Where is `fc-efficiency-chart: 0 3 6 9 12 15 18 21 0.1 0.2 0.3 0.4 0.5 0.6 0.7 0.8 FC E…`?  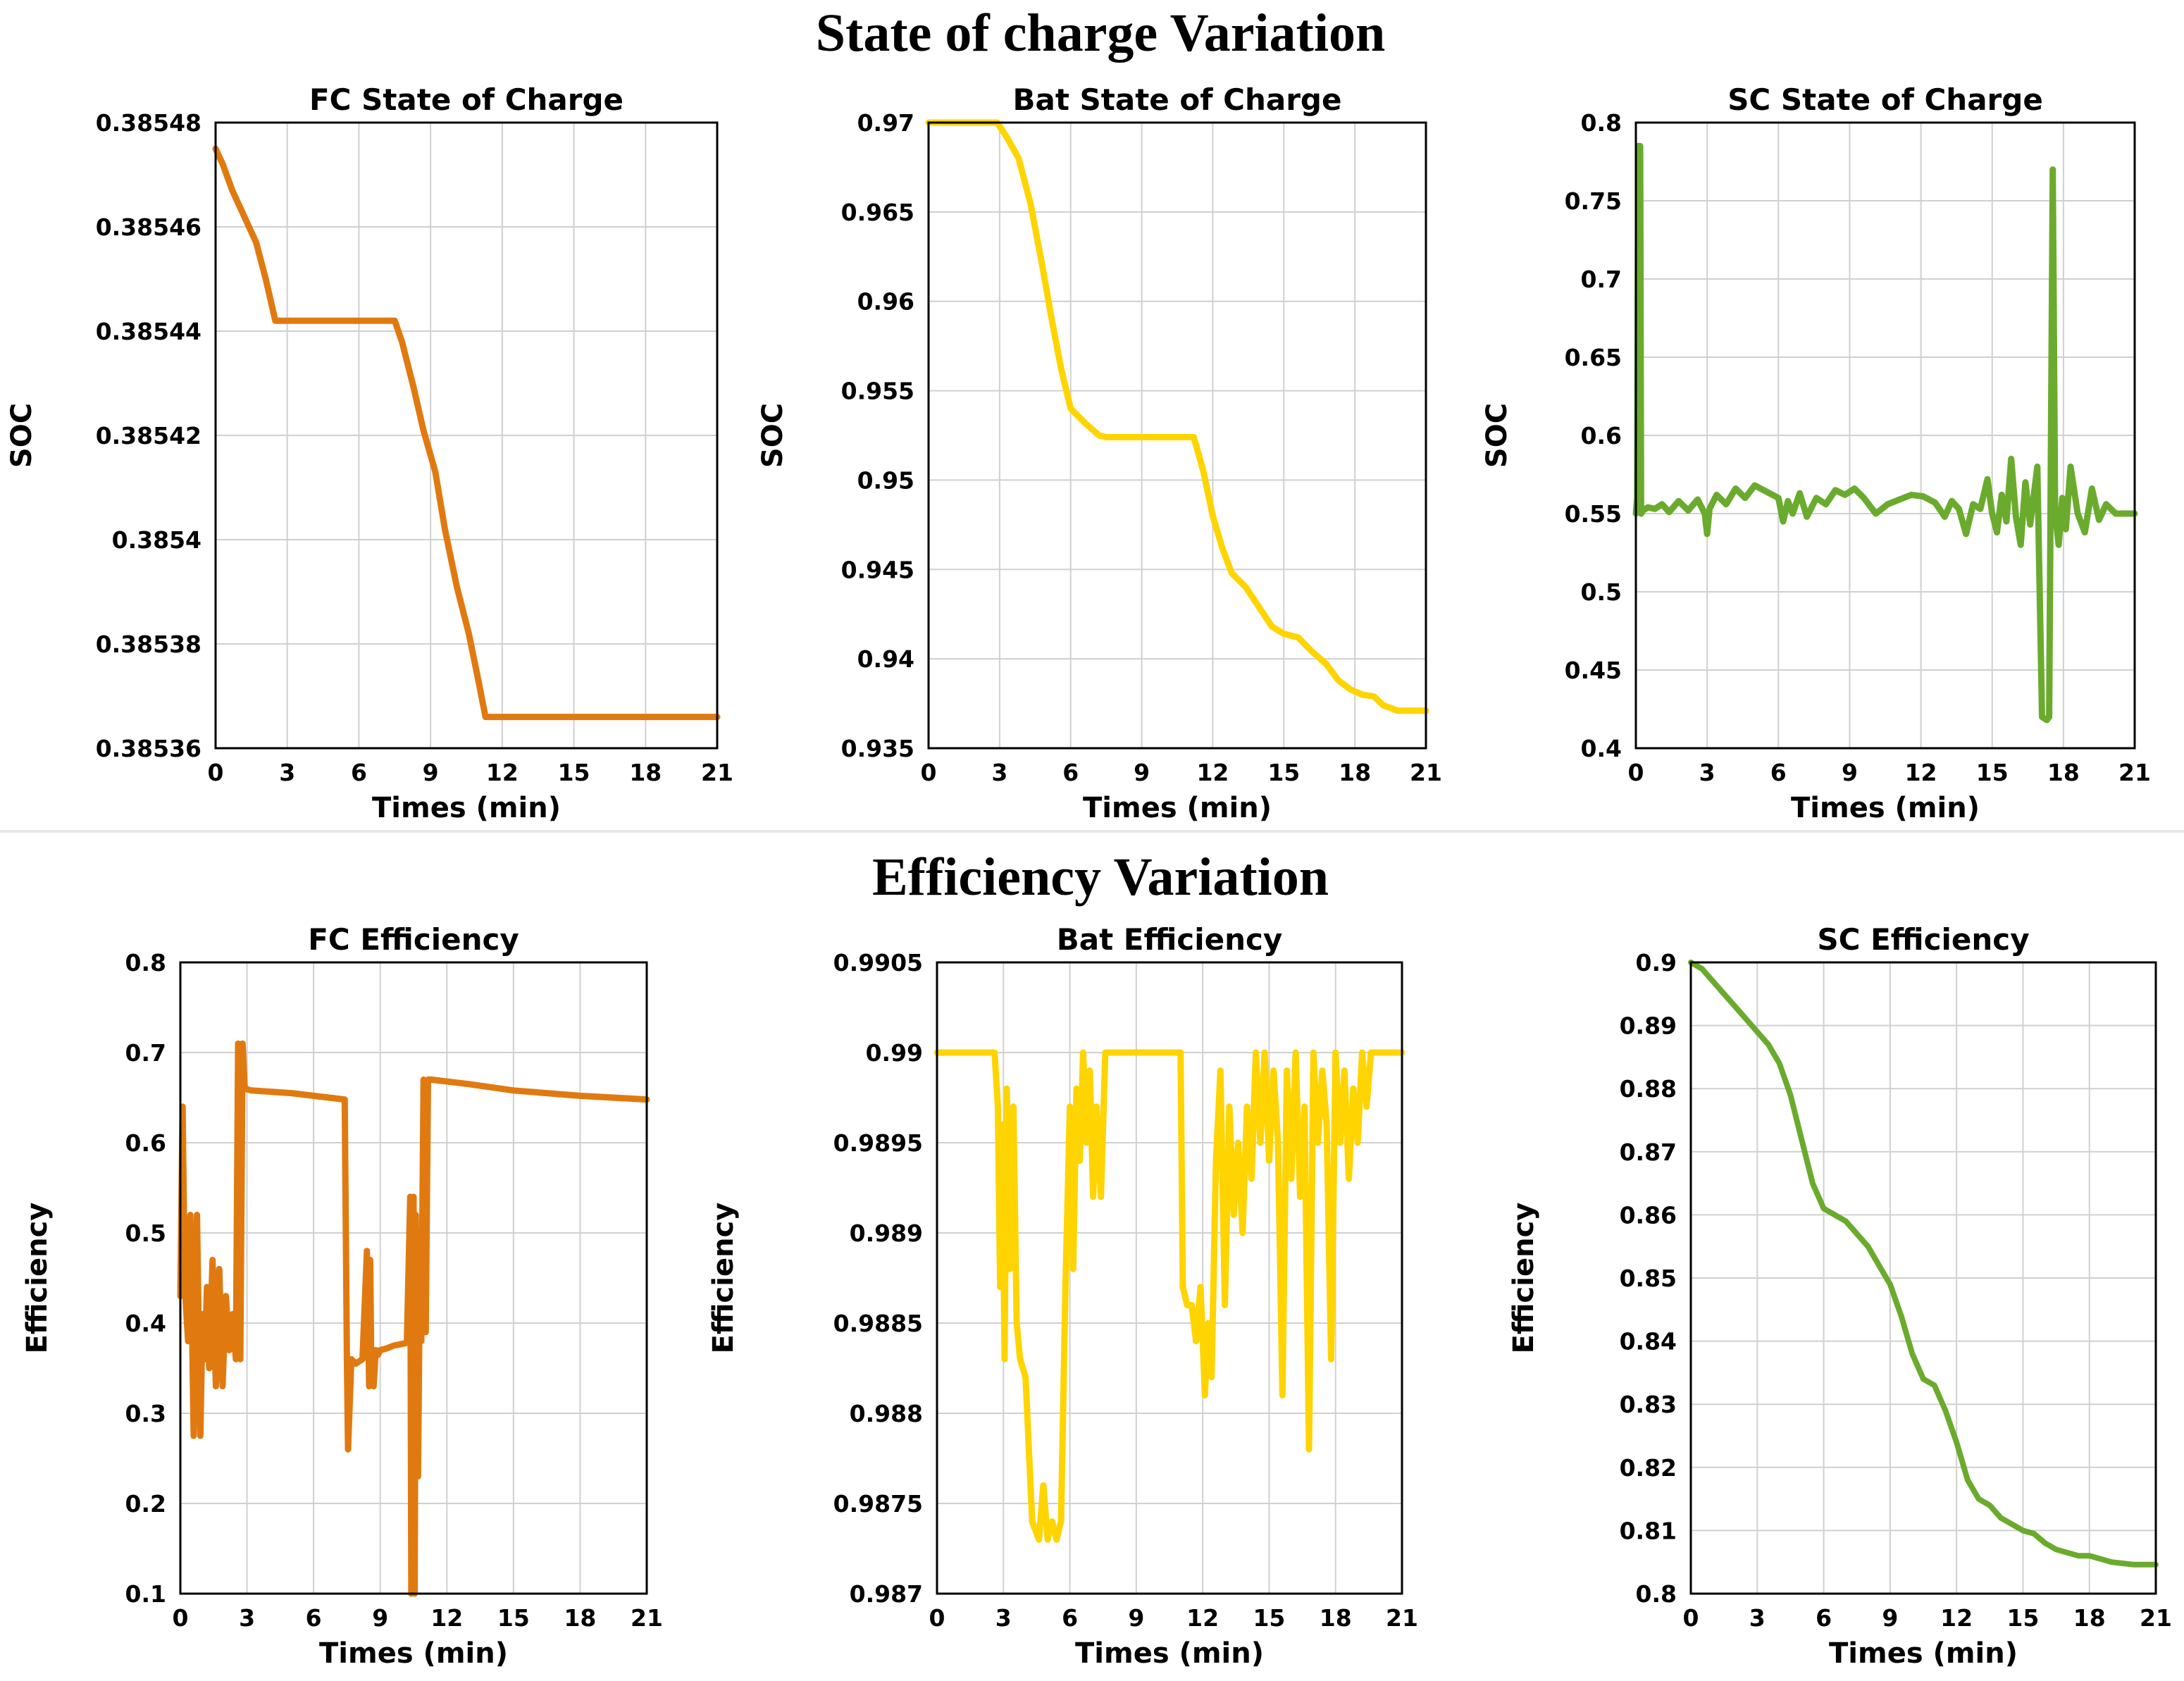
fc-efficiency-chart: 0 3 6 9 12 15 18 21 0.1 0.2 0.3 0.4 0.5 0.6 0.7 0.8 FC E… is located at coordinates (342, 1296).